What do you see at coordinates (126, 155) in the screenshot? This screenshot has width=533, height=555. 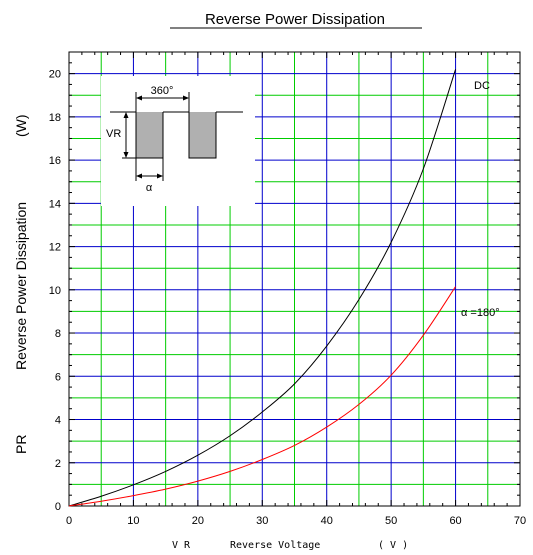 I see `inset-amplitude-arrowhead-bottom` at bounding box center [126, 155].